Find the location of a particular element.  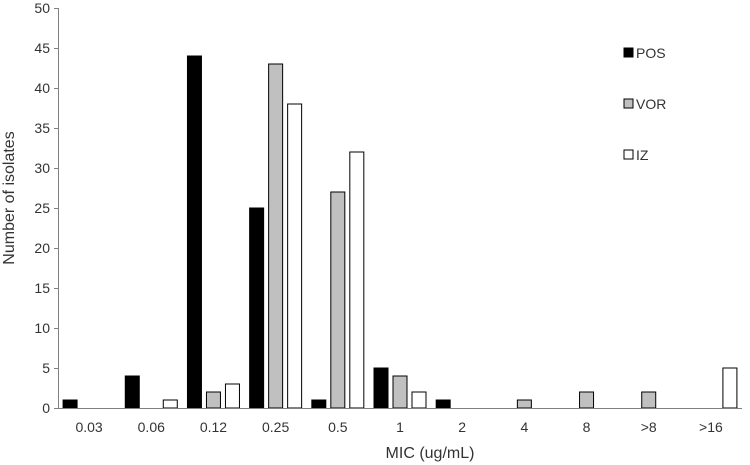

legend-swatch-pos is located at coordinates (628, 52).